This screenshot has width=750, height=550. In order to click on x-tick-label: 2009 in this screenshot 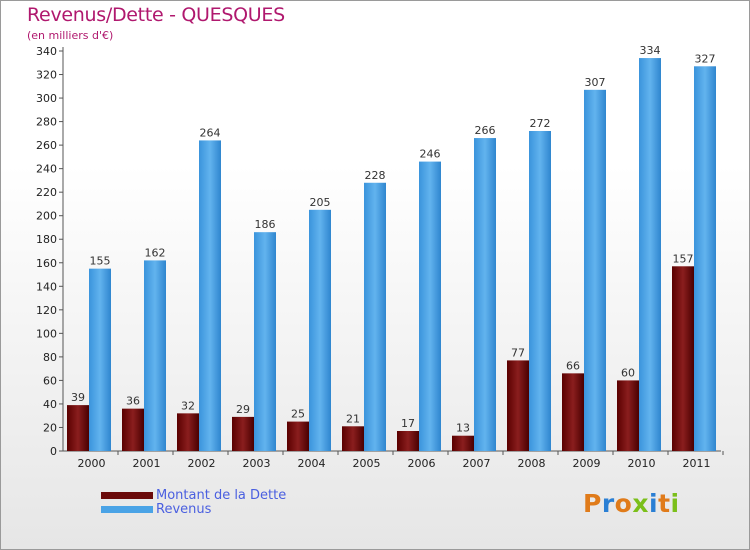, I will do `click(587, 463)`.